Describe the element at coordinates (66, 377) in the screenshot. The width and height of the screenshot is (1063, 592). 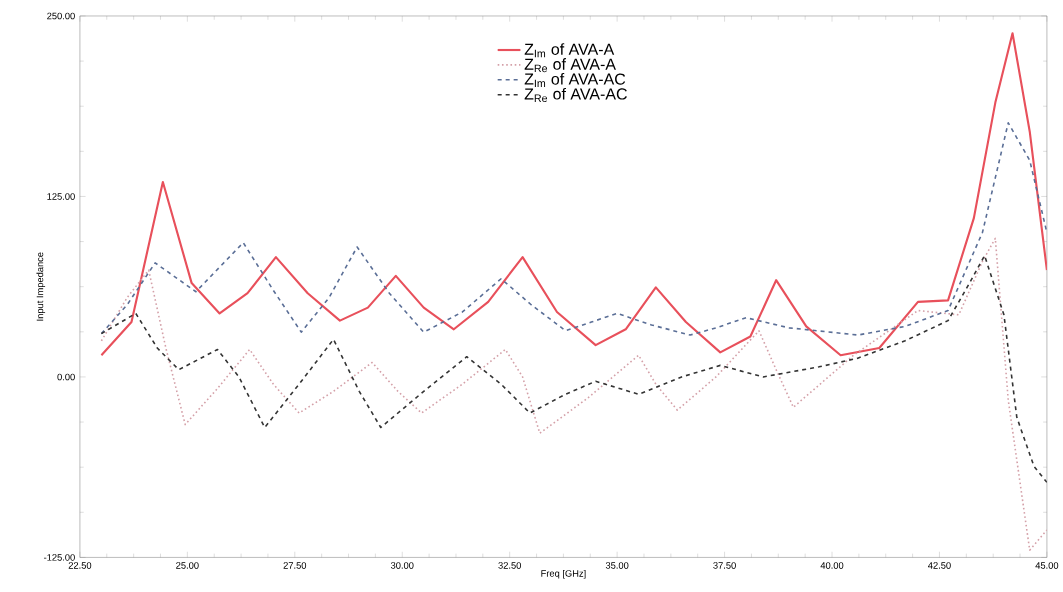
I see `y-tick-label: 0.00` at that location.